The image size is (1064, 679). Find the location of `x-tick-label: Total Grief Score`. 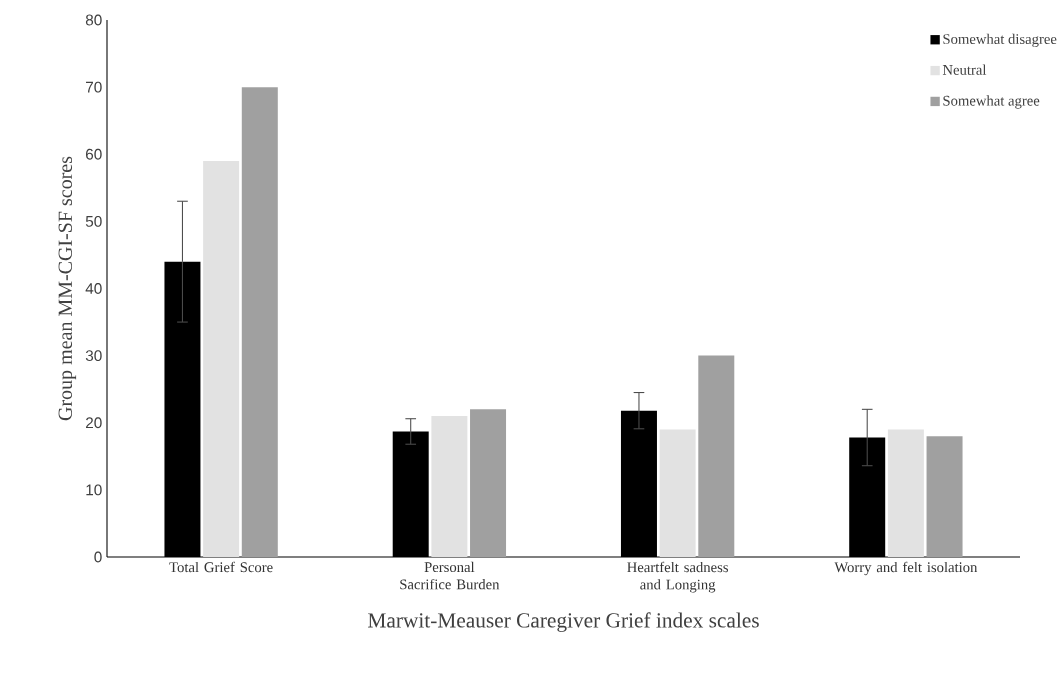

x-tick-label: Total Grief Score is located at coordinates (221, 567).